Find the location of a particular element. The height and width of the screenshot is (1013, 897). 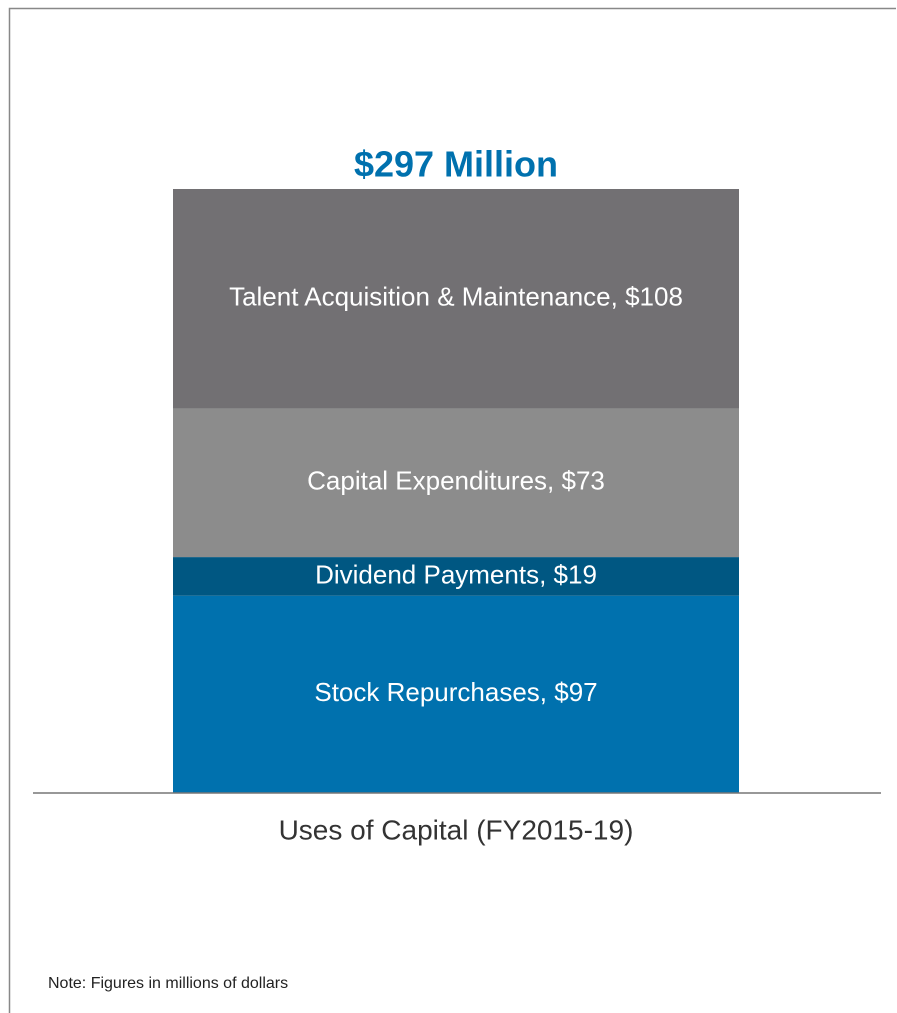

data-label: Talent Acquisition & Maintenance, $108 is located at coordinates (456, 297).